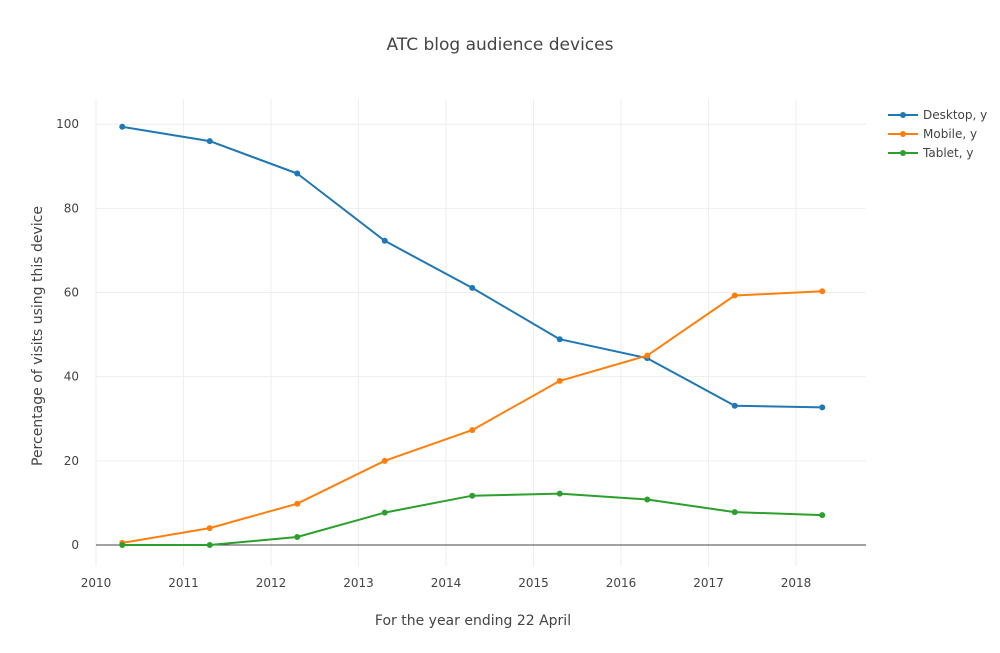 This screenshot has height=653, width=1000. What do you see at coordinates (358, 583) in the screenshot?
I see `x-tick-label: 2013` at bounding box center [358, 583].